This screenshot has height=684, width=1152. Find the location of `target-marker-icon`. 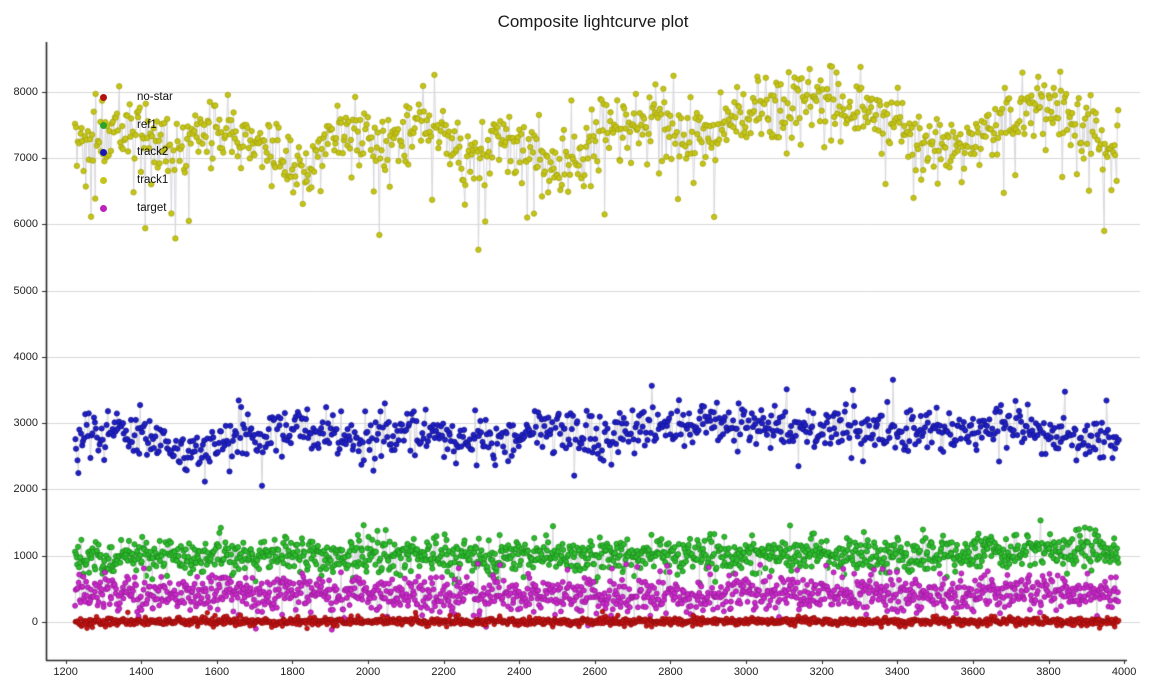

target-marker-icon is located at coordinates (103, 208).